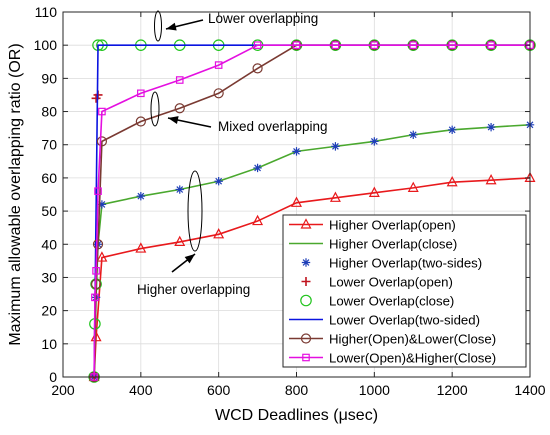 This screenshot has width=550, height=435. What do you see at coordinates (219, 390) in the screenshot?
I see `x-tick-label: 600` at bounding box center [219, 390].